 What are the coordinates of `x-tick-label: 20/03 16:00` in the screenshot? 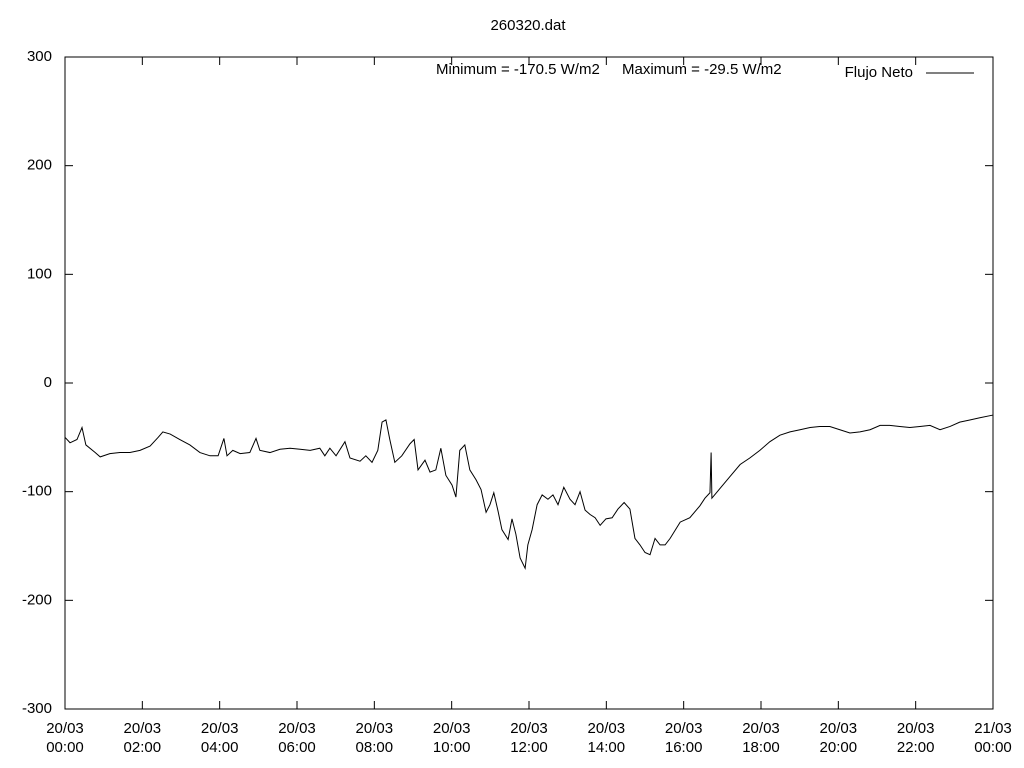 It's located at (683, 738).